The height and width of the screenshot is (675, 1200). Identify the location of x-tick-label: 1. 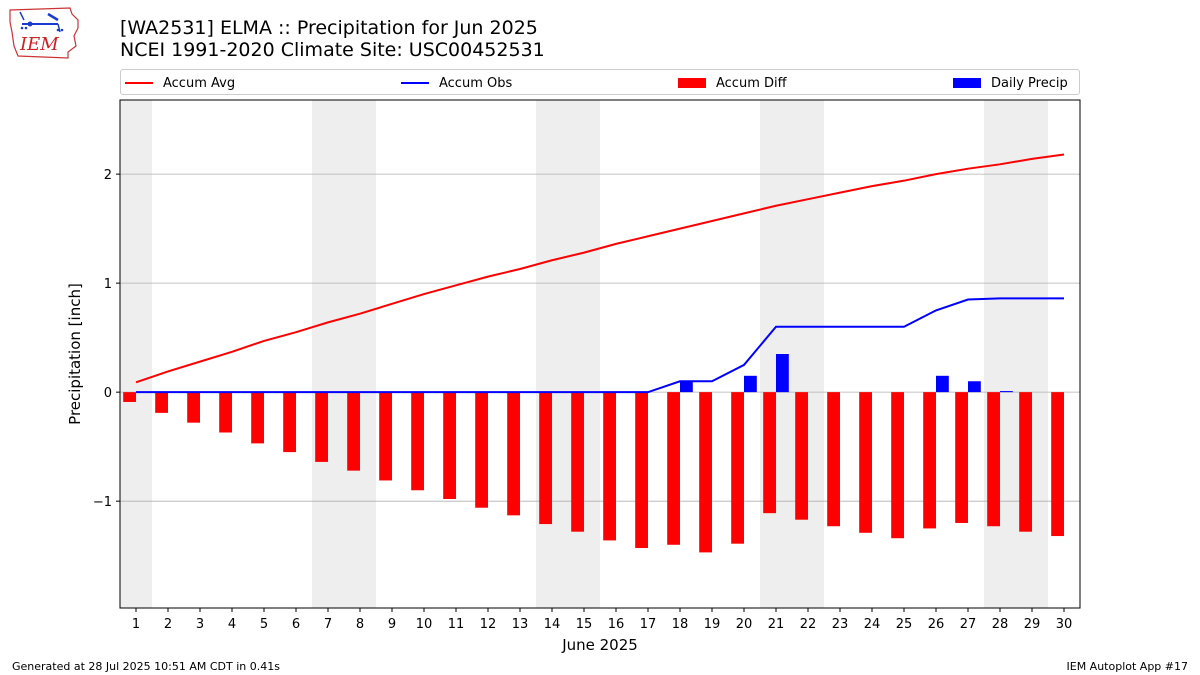
(136, 624).